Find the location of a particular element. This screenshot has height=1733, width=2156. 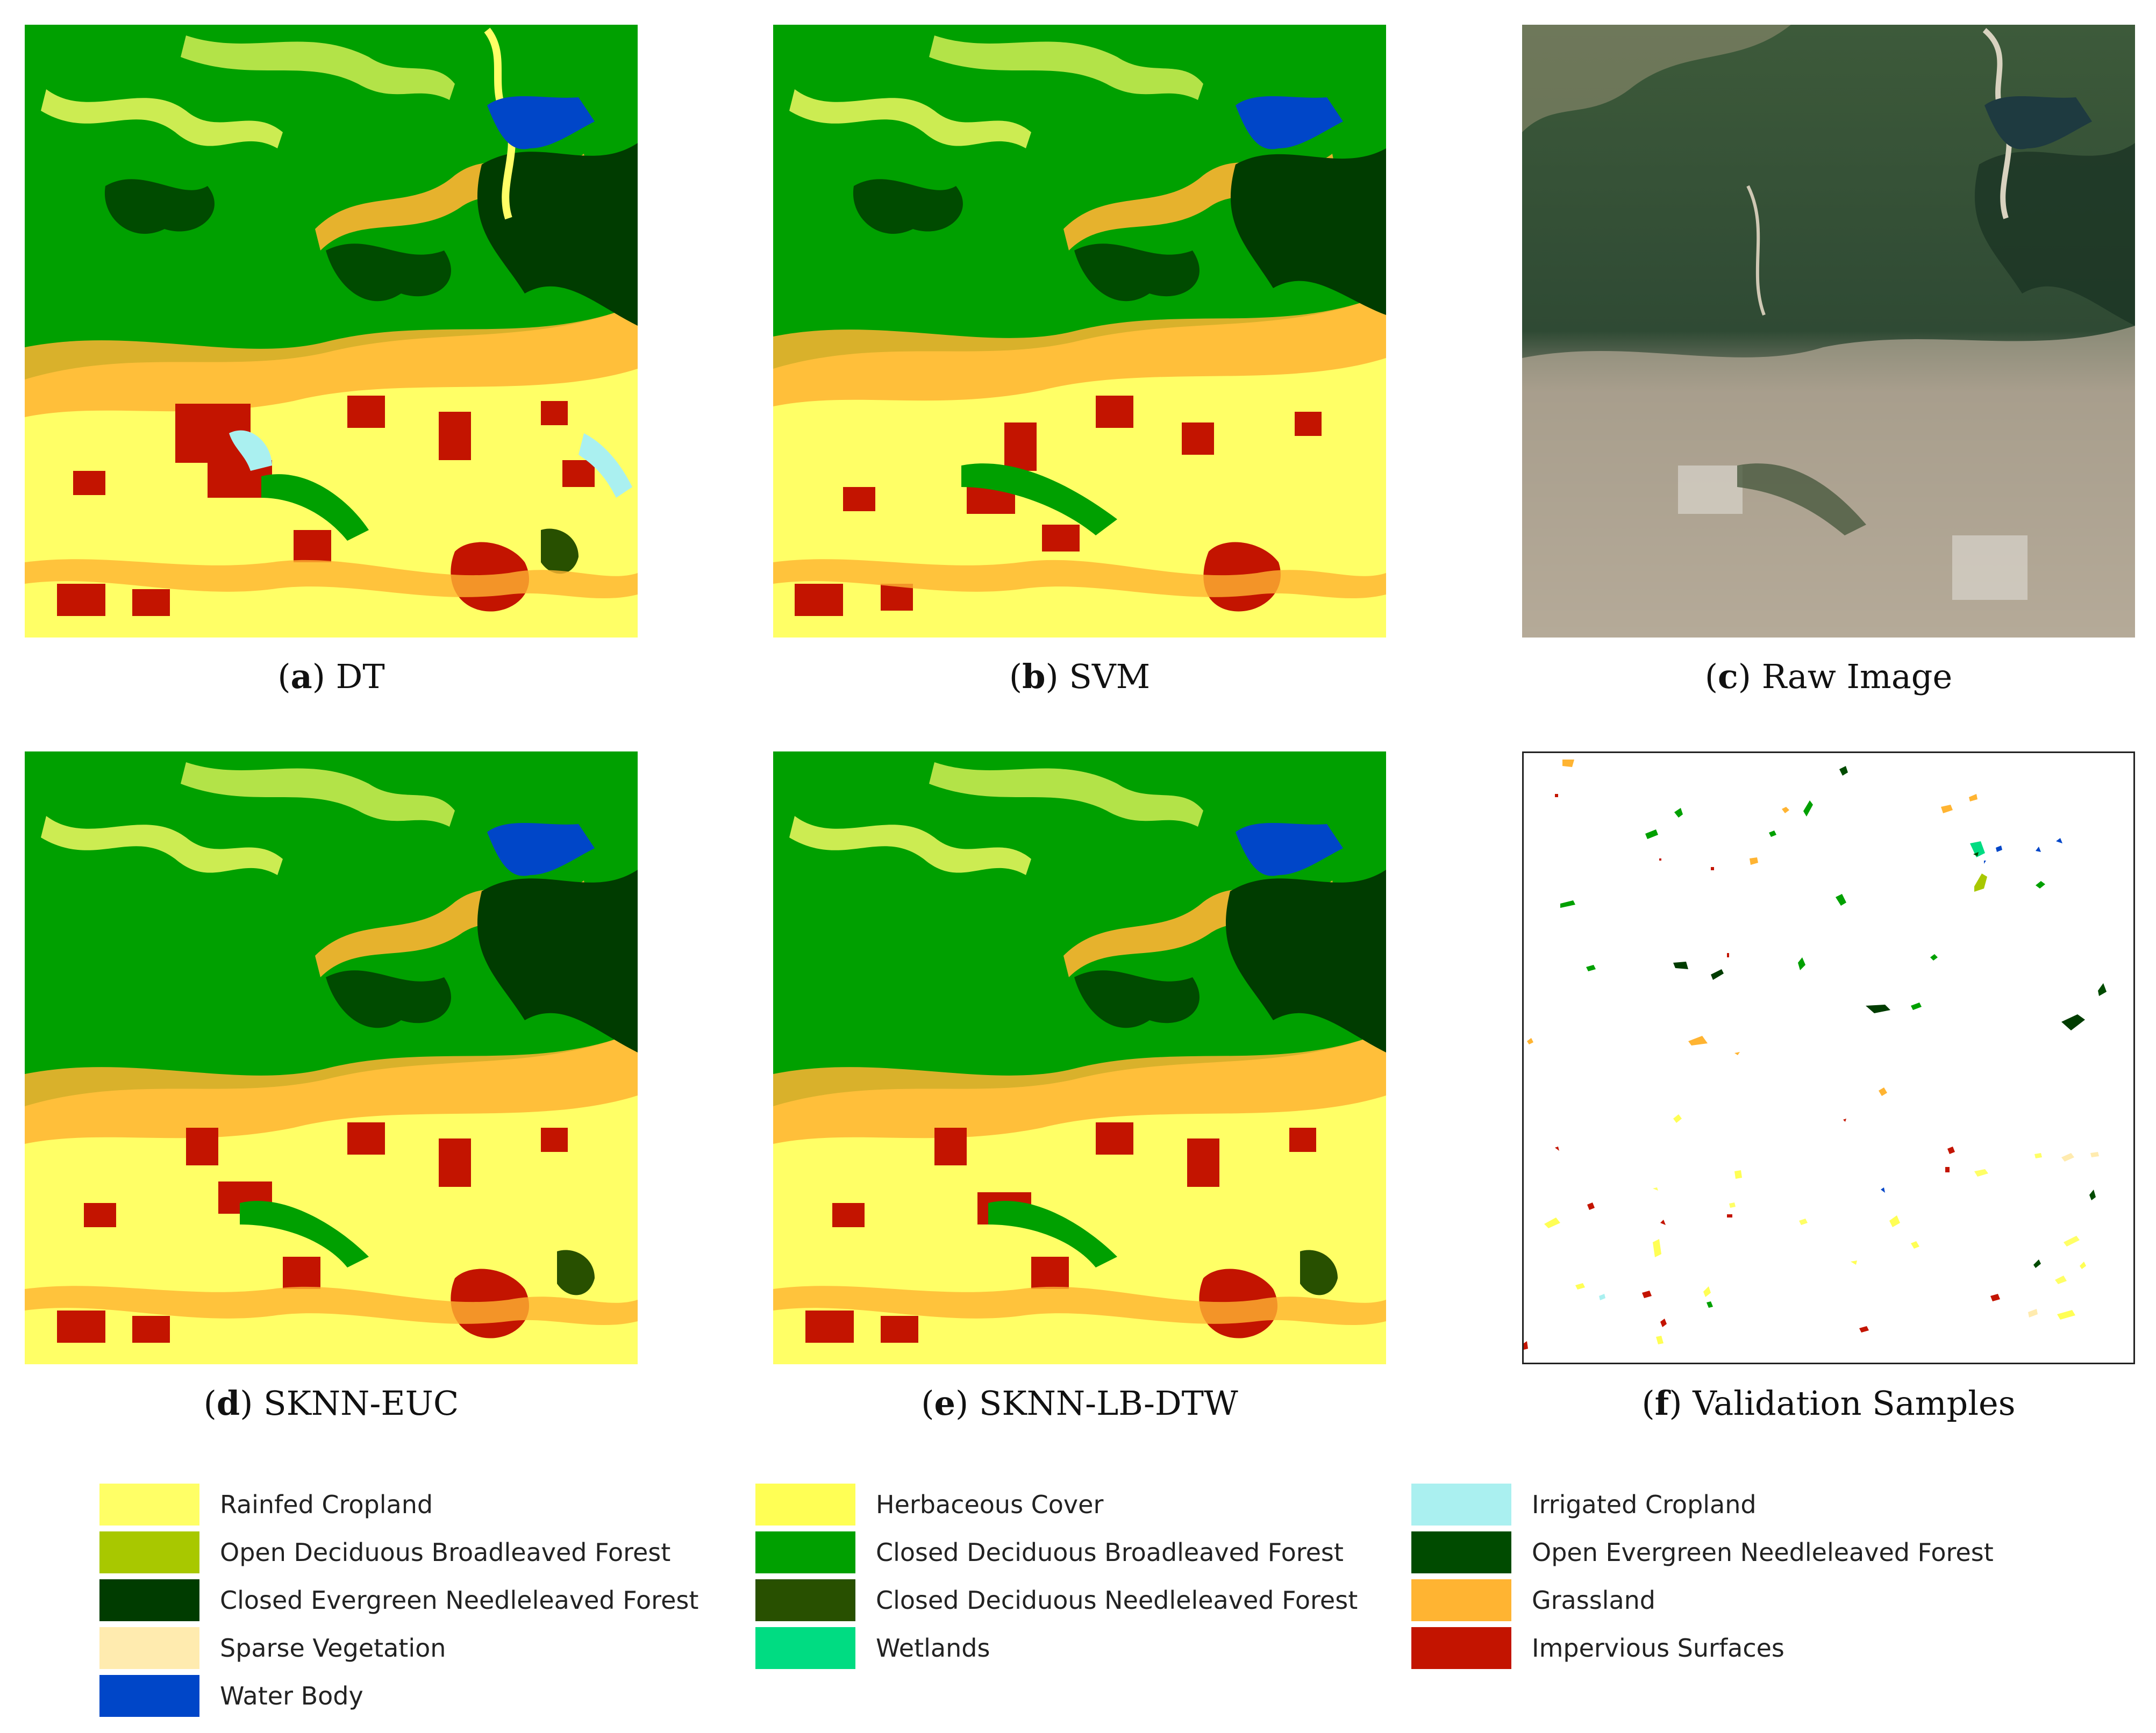

validation-samples-map is located at coordinates (1828, 1058).